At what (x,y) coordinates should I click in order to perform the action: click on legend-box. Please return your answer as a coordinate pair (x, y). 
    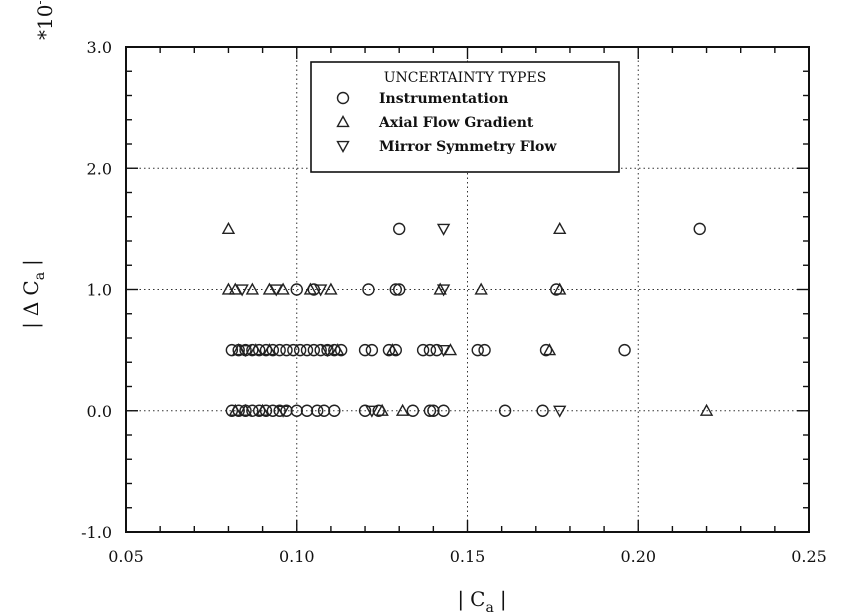
    Looking at the image, I should click on (465, 117).